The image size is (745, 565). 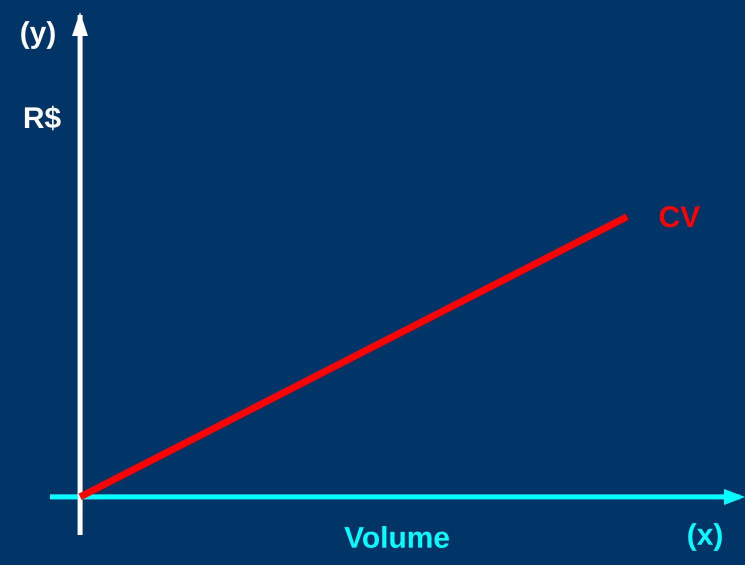 What do you see at coordinates (42, 118) in the screenshot?
I see `y-axis-title: R$` at bounding box center [42, 118].